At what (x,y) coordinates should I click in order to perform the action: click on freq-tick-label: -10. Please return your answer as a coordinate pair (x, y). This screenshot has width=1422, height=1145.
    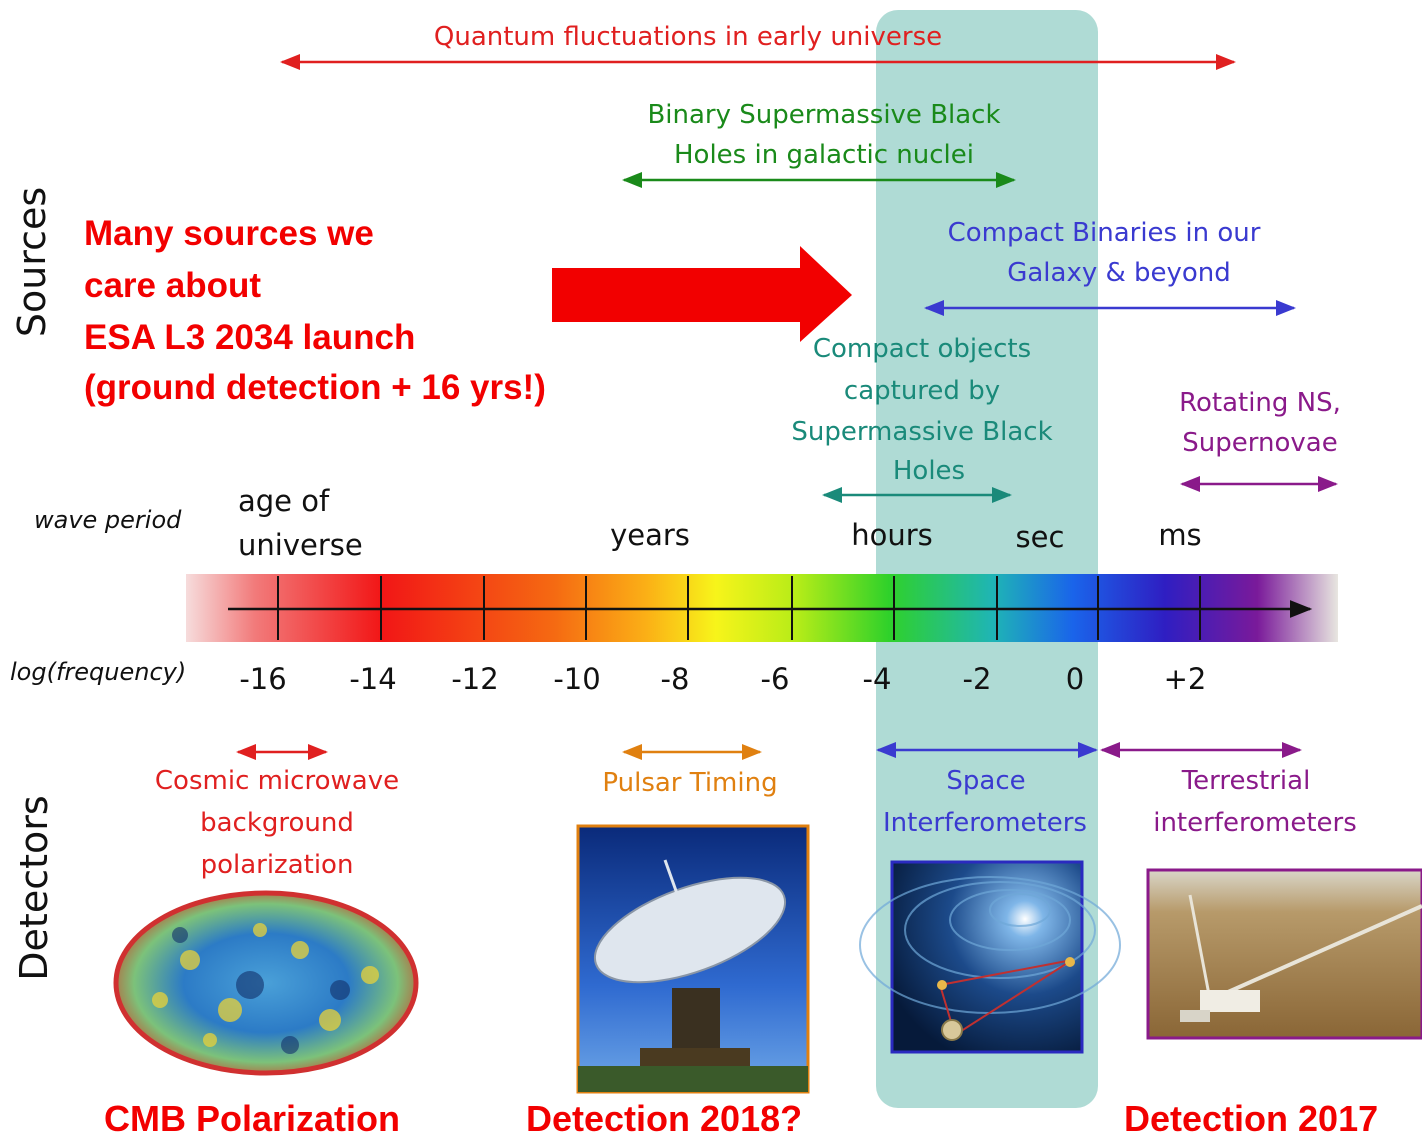
    Looking at the image, I should click on (577, 679).